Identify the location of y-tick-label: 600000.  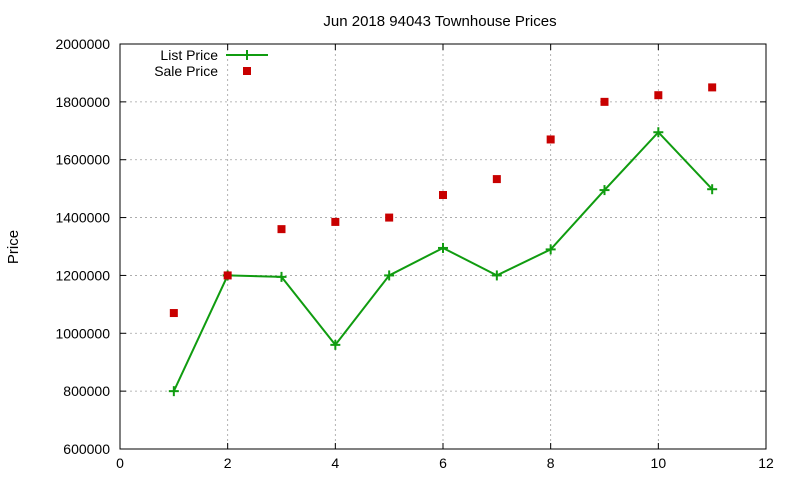
(86, 449).